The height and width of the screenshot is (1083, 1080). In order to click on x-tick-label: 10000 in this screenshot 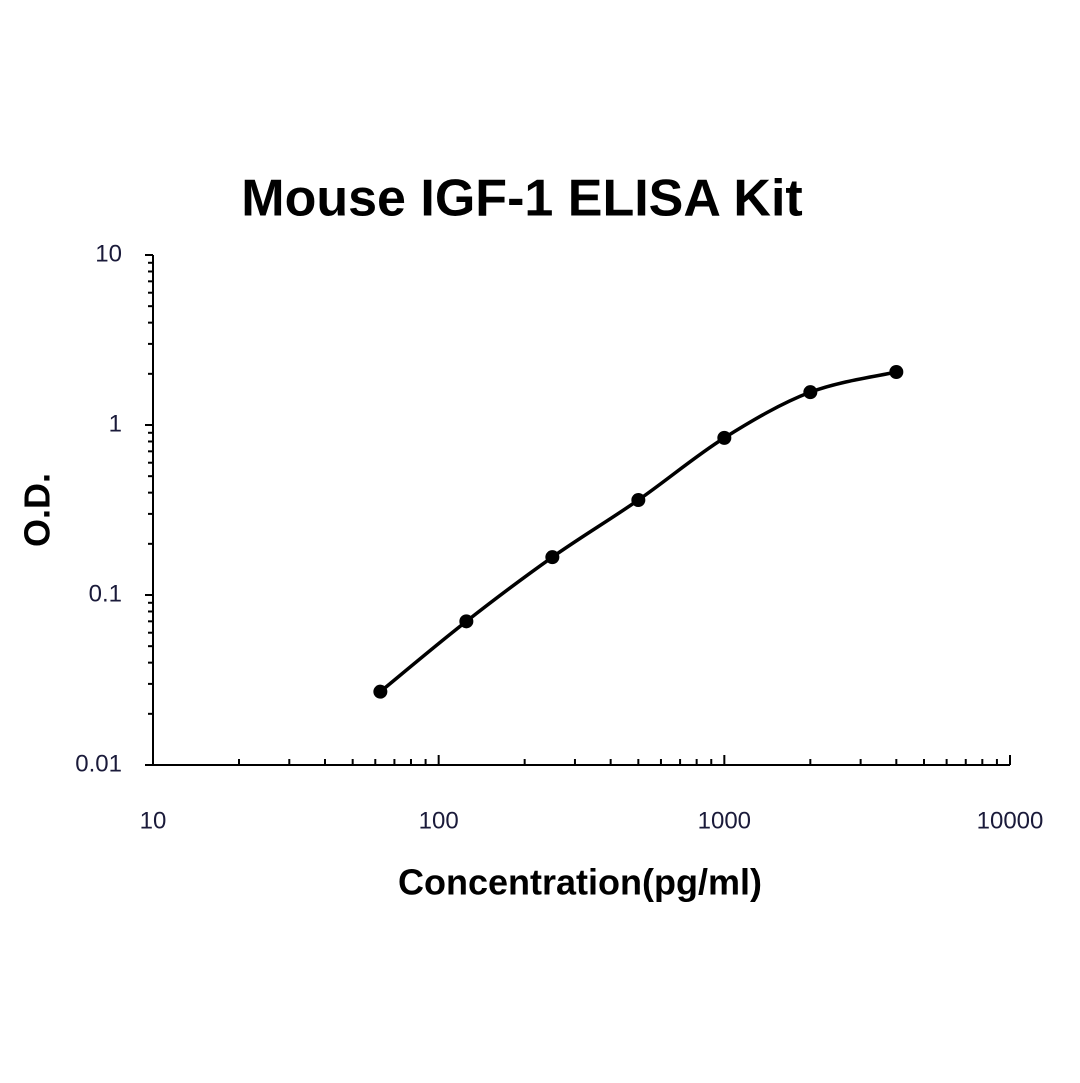, I will do `click(1010, 820)`.